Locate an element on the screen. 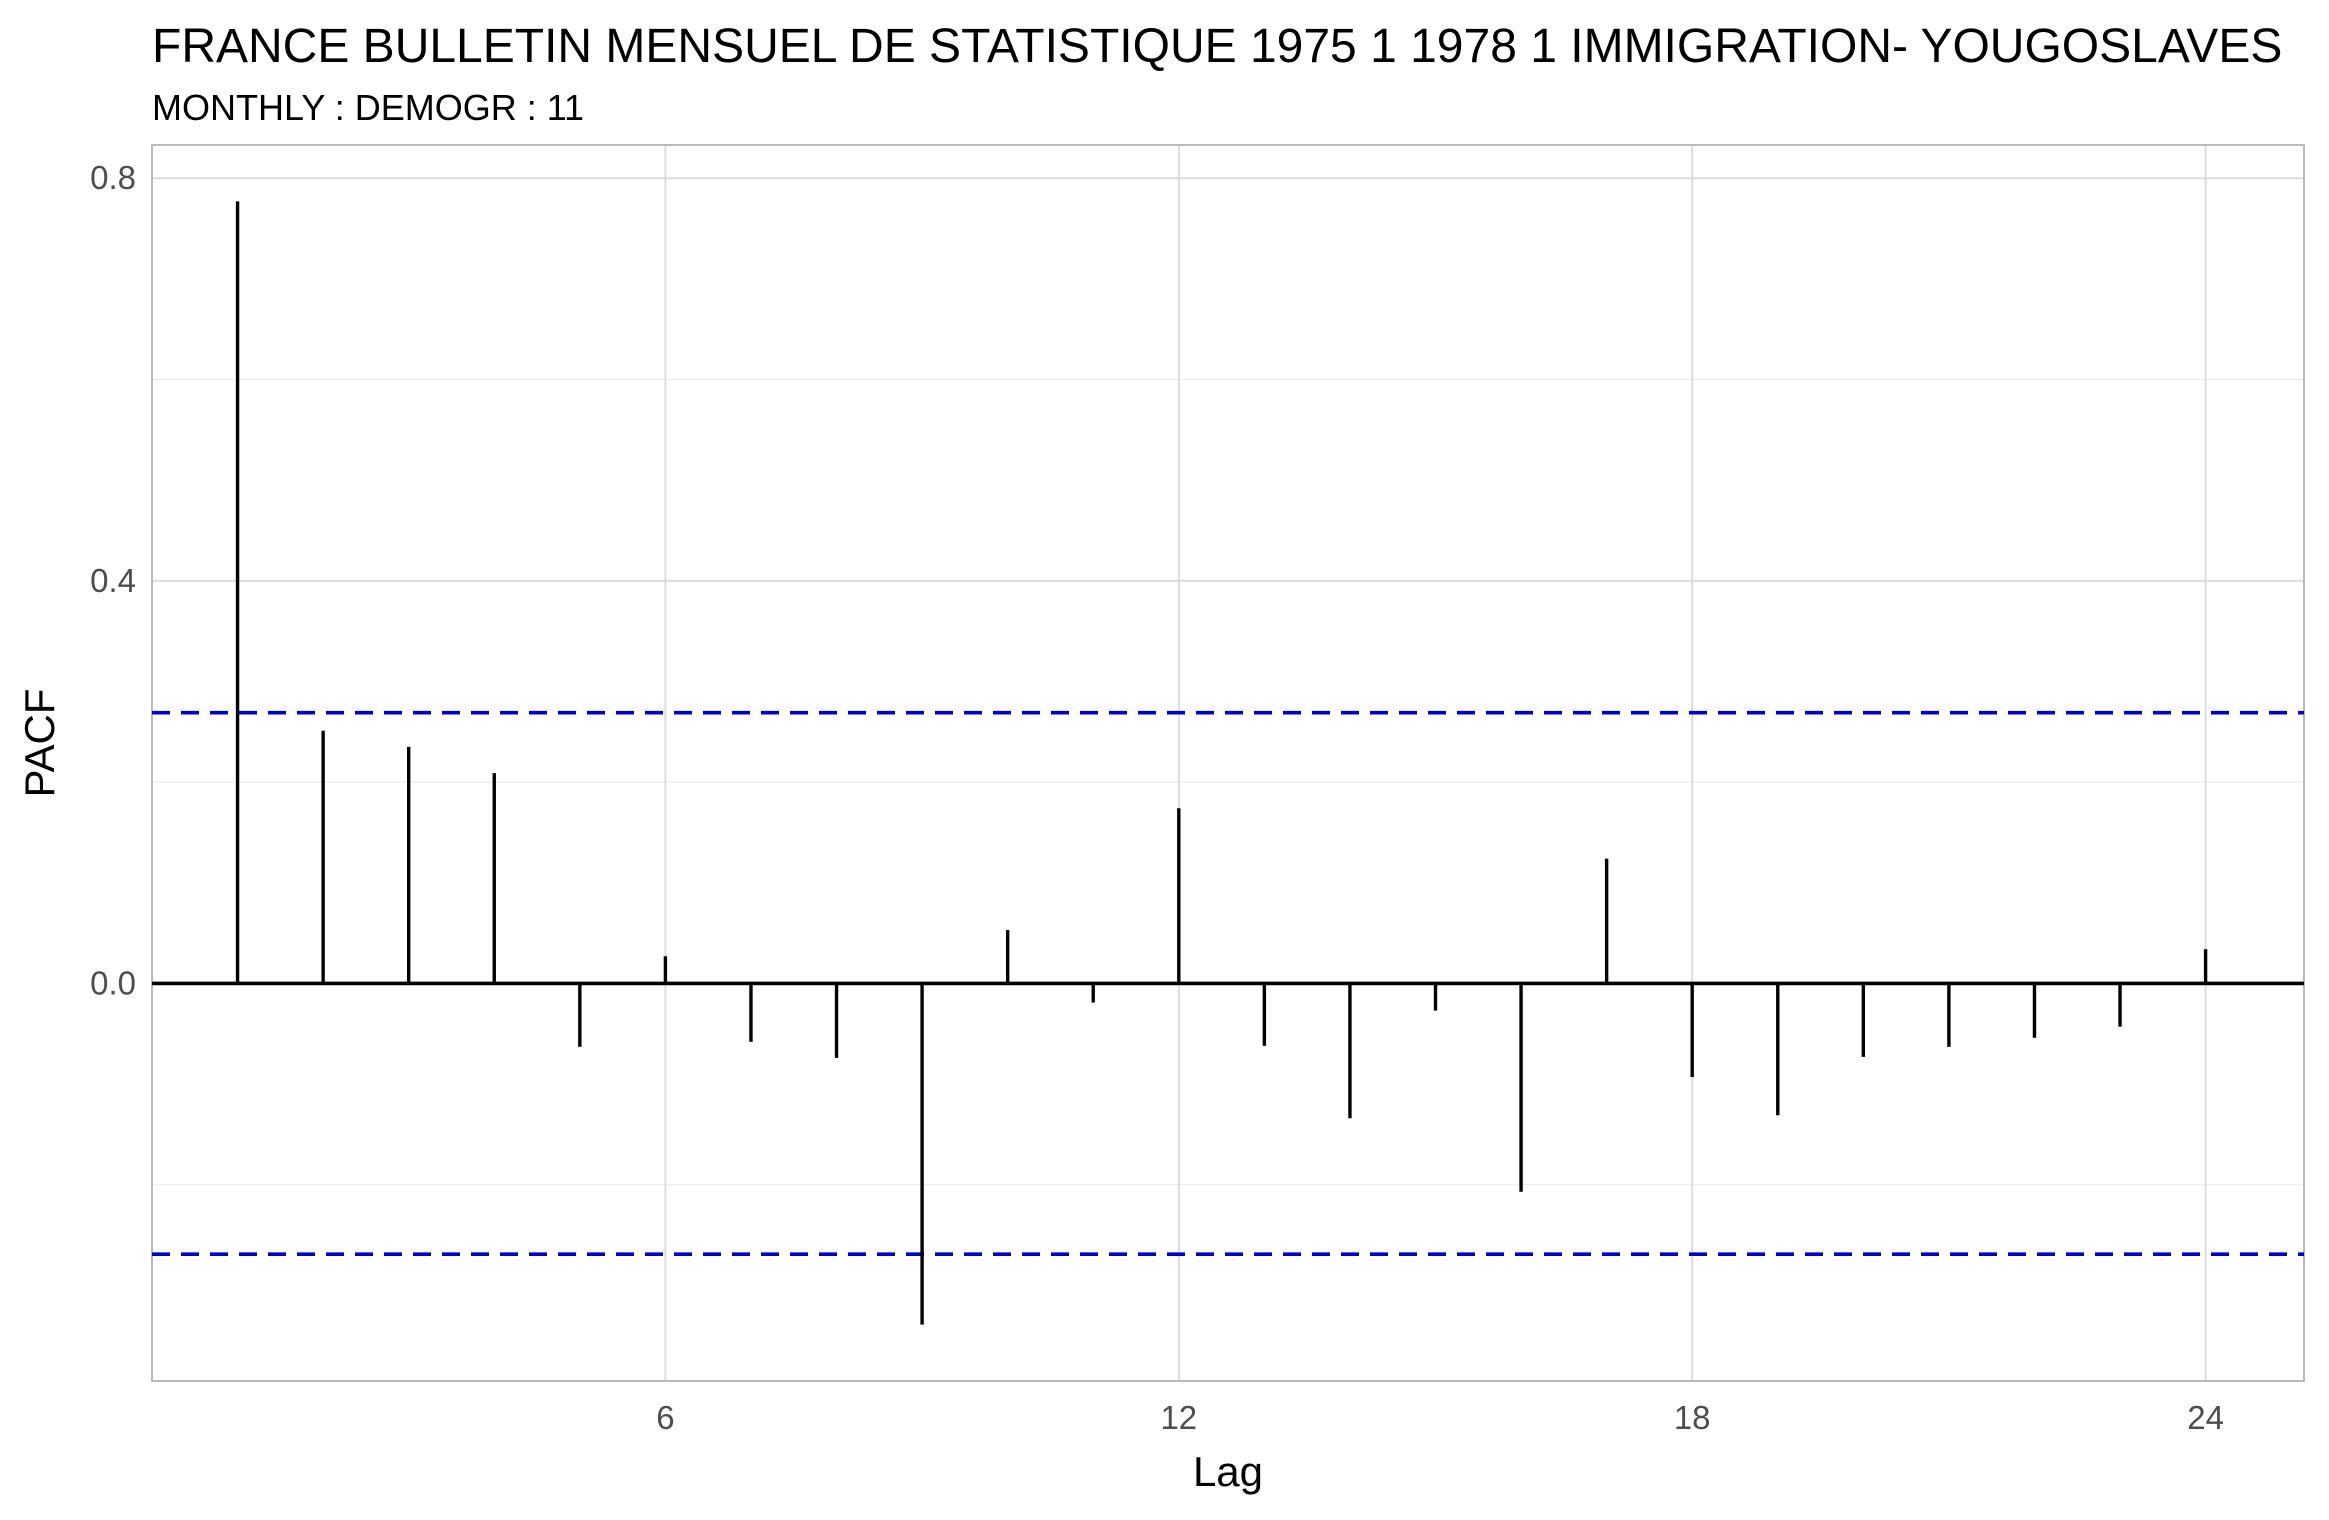 The height and width of the screenshot is (1520, 2329). x-axis-title: Lag is located at coordinates (1228, 1471).